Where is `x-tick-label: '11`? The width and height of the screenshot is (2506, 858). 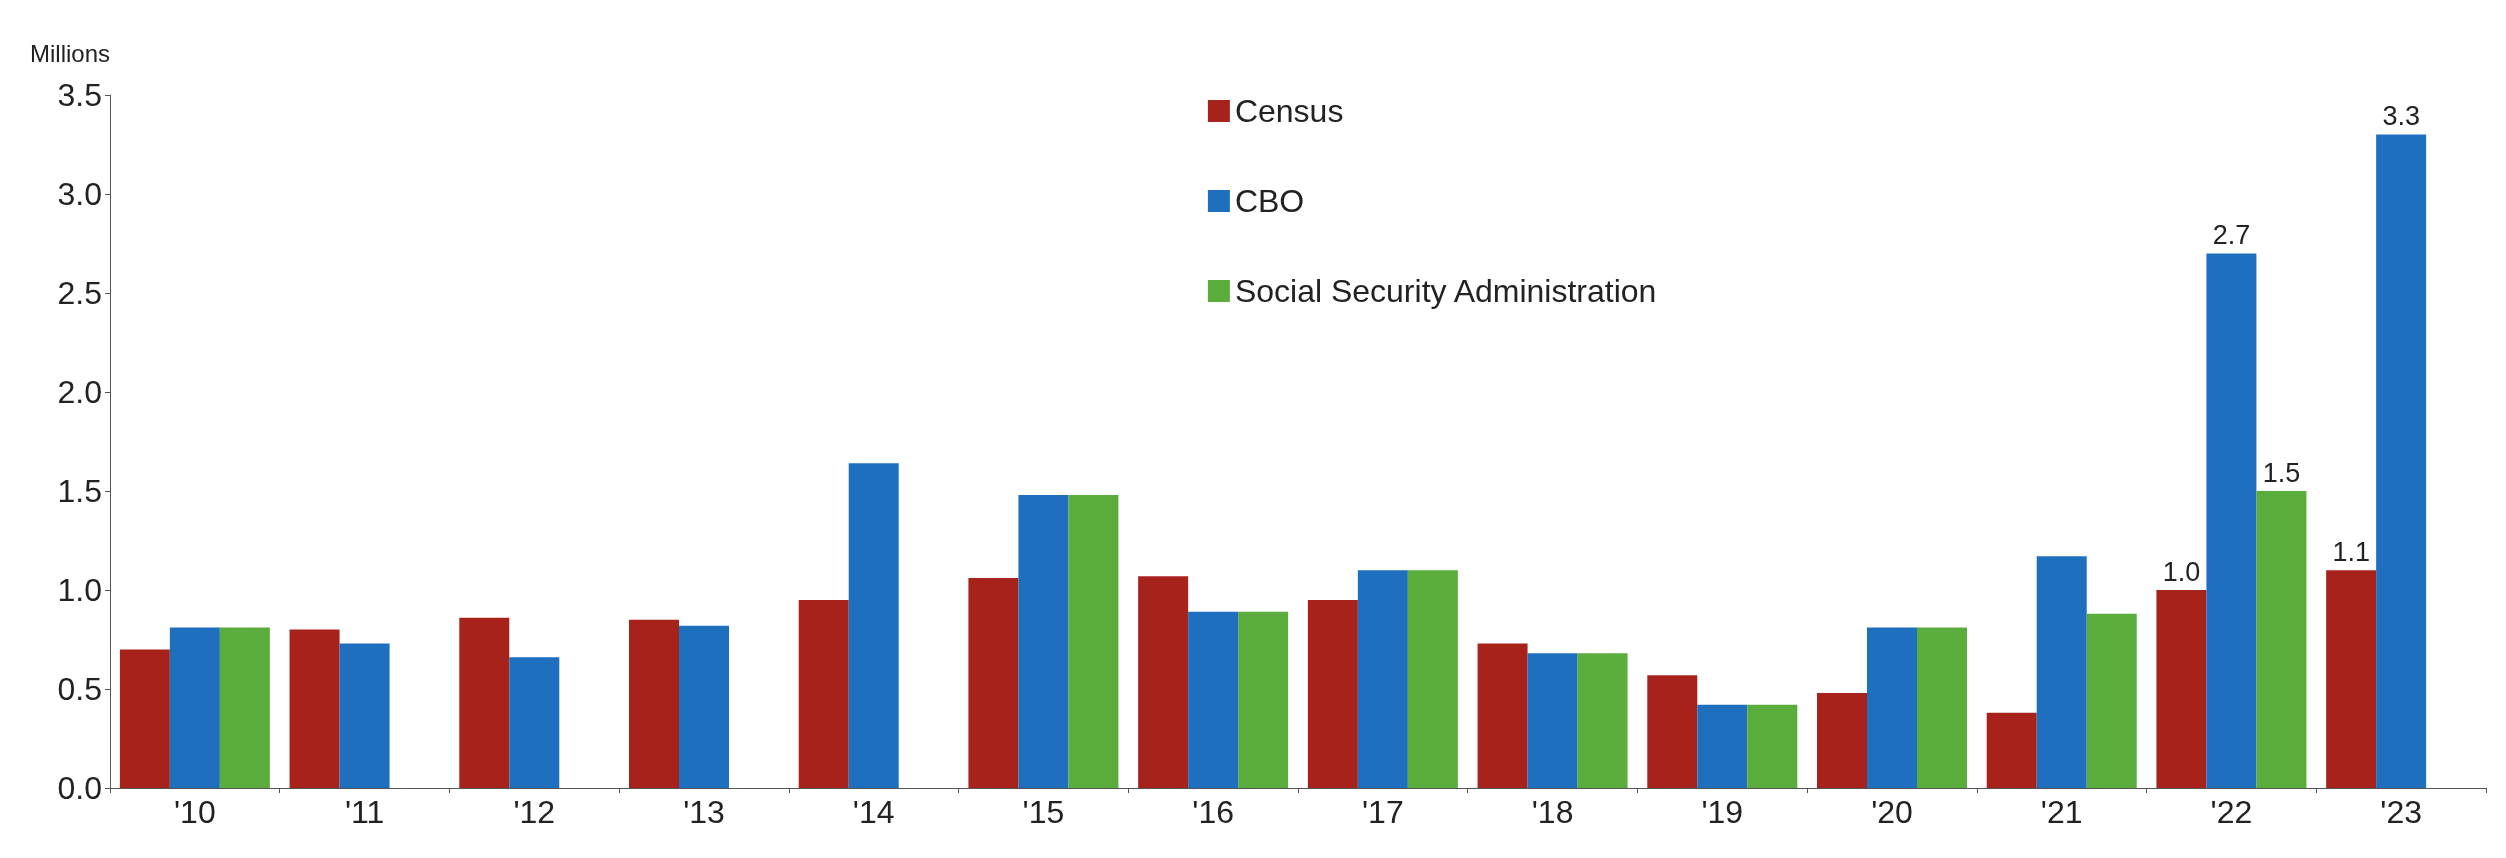 x-tick-label: '11 is located at coordinates (364, 812).